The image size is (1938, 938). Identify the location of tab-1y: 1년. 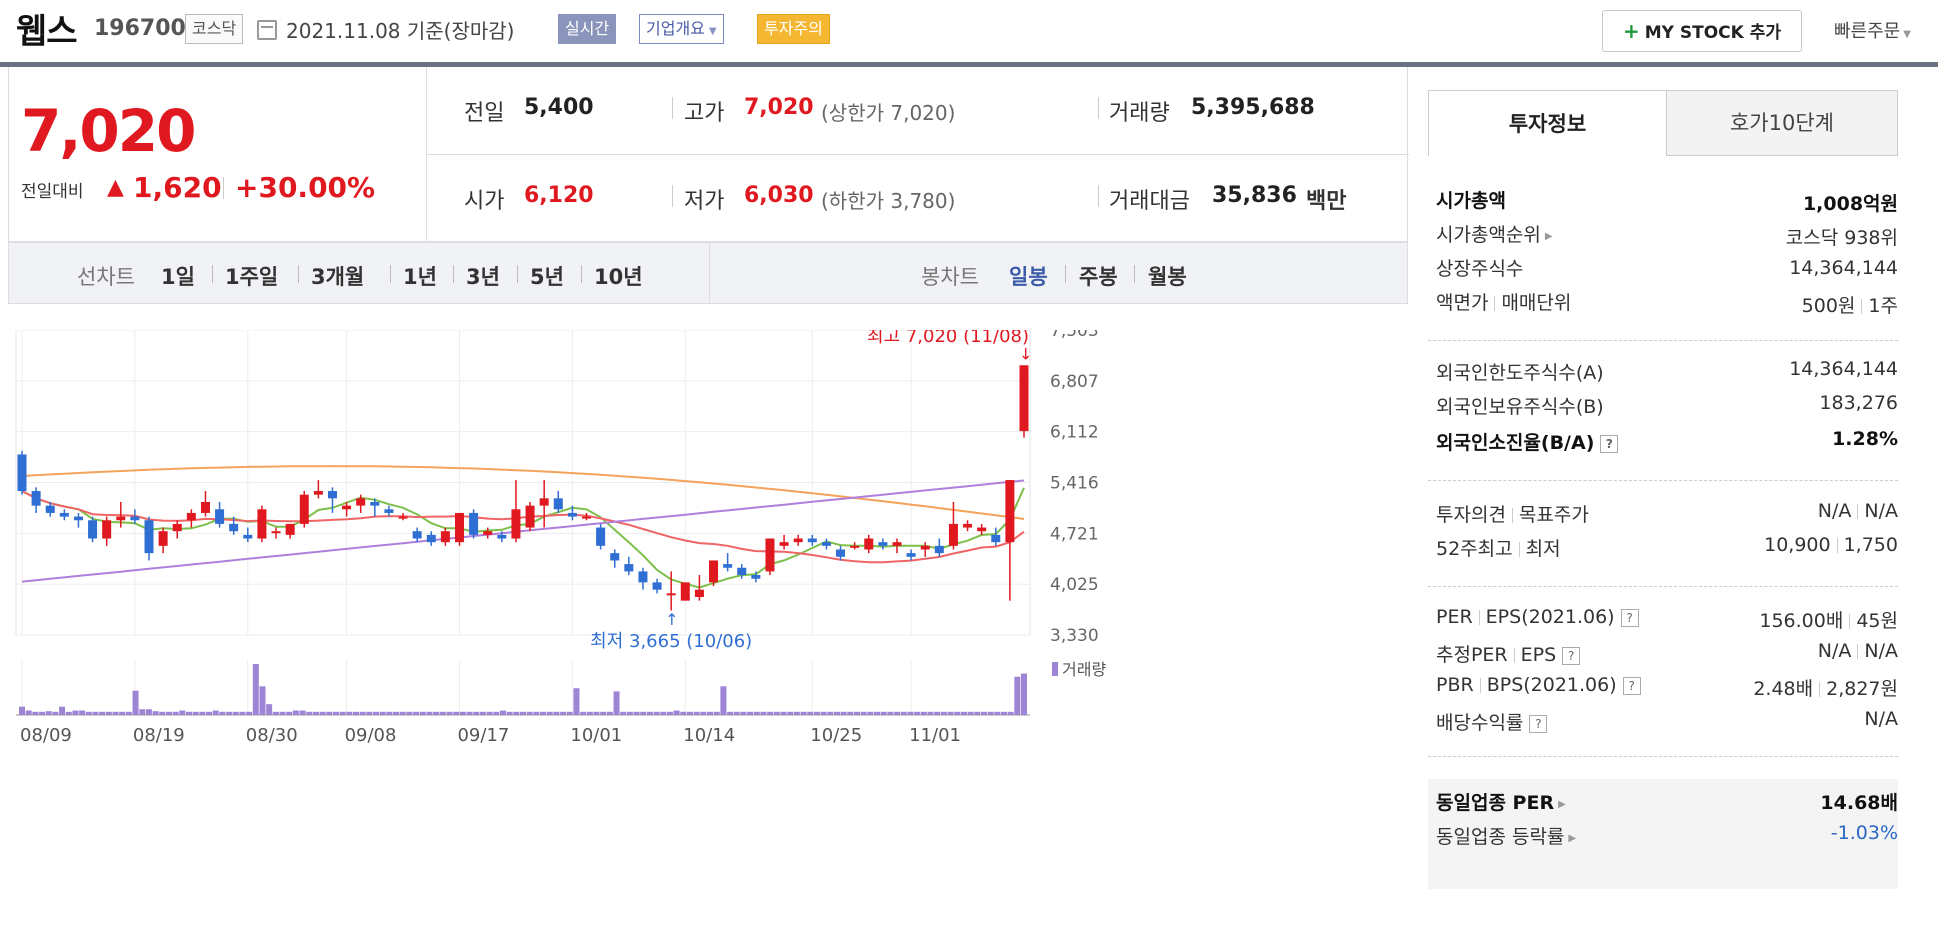
(420, 277).